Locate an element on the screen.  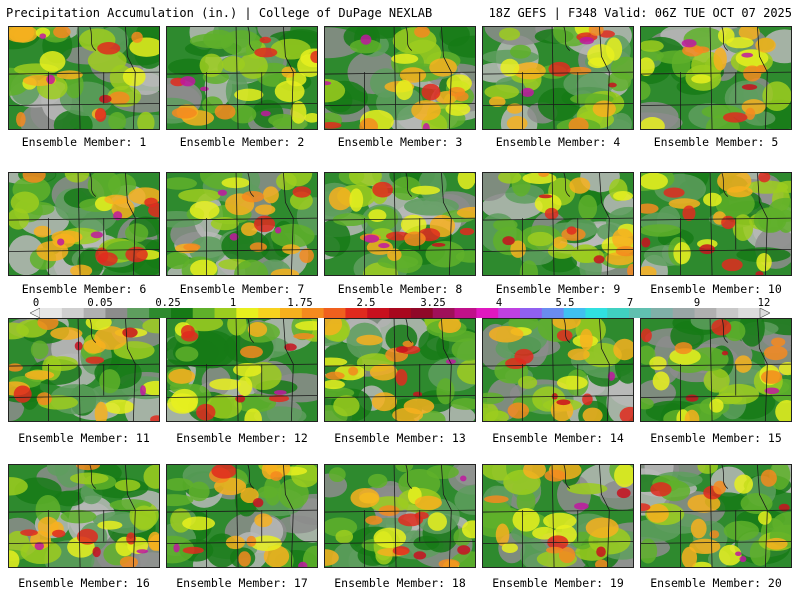
scale-tick-label: 7 is located at coordinates (630, 303).